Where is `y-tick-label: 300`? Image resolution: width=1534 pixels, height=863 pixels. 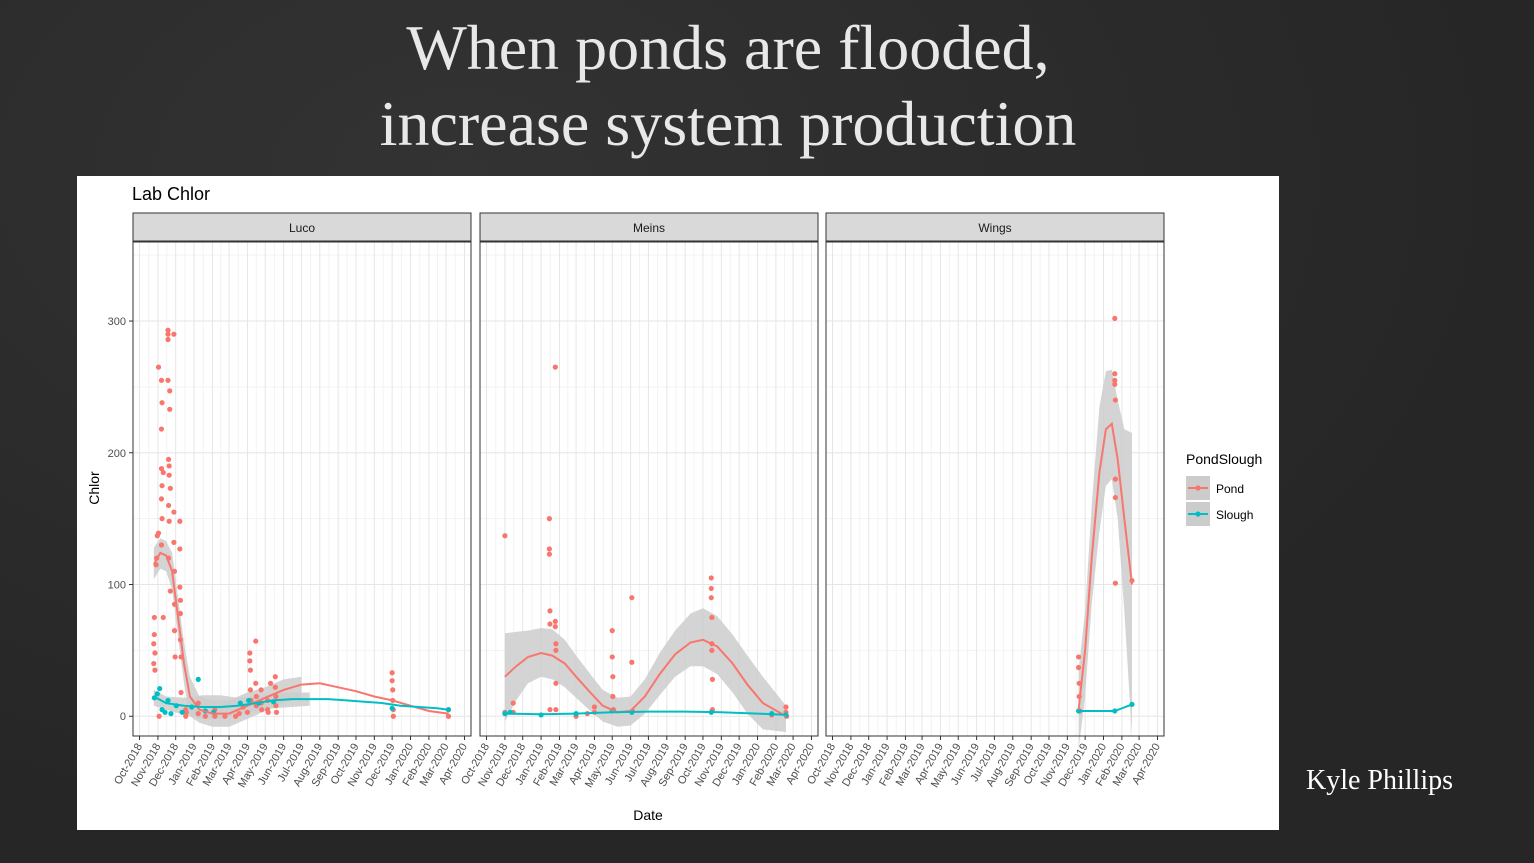
y-tick-label: 300 is located at coordinates (117, 322).